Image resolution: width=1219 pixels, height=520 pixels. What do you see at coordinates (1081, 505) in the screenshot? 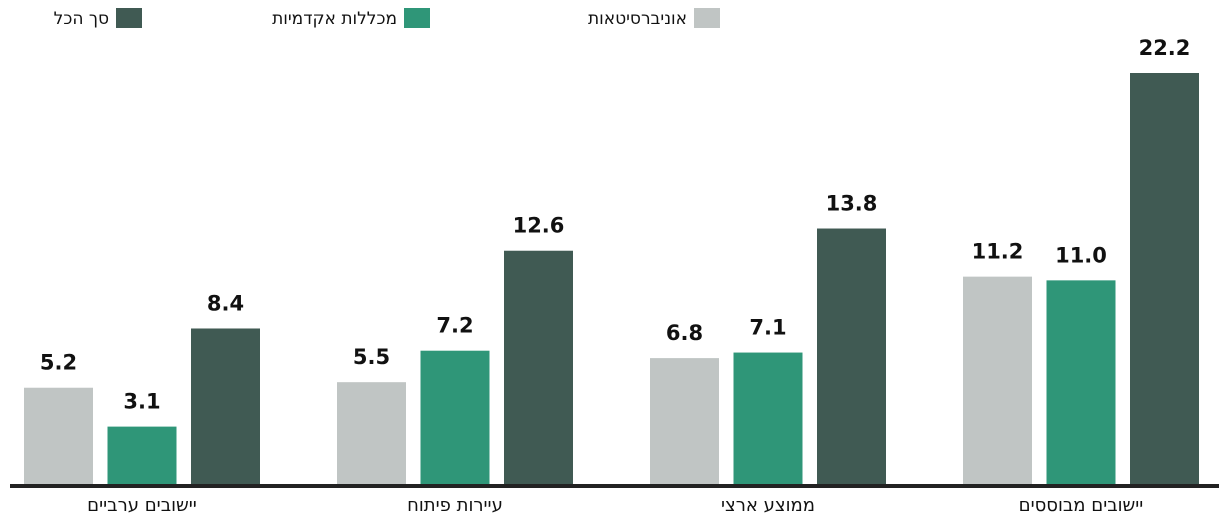
I see `x-tick-label: יישובים מבוססים` at bounding box center [1081, 505].